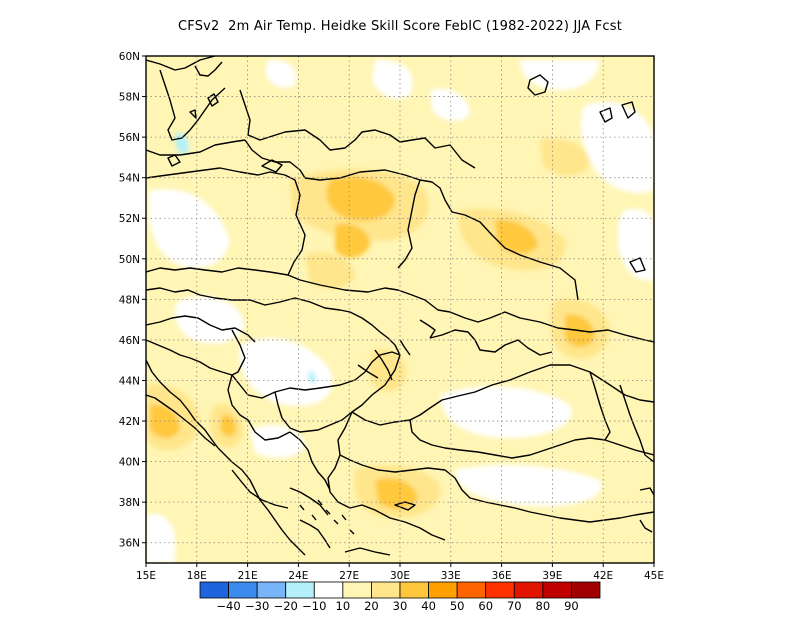 Image resolution: width=800 pixels, height=618 pixels. Describe the element at coordinates (228, 606) in the screenshot. I see `colorbar-label: −40` at that location.